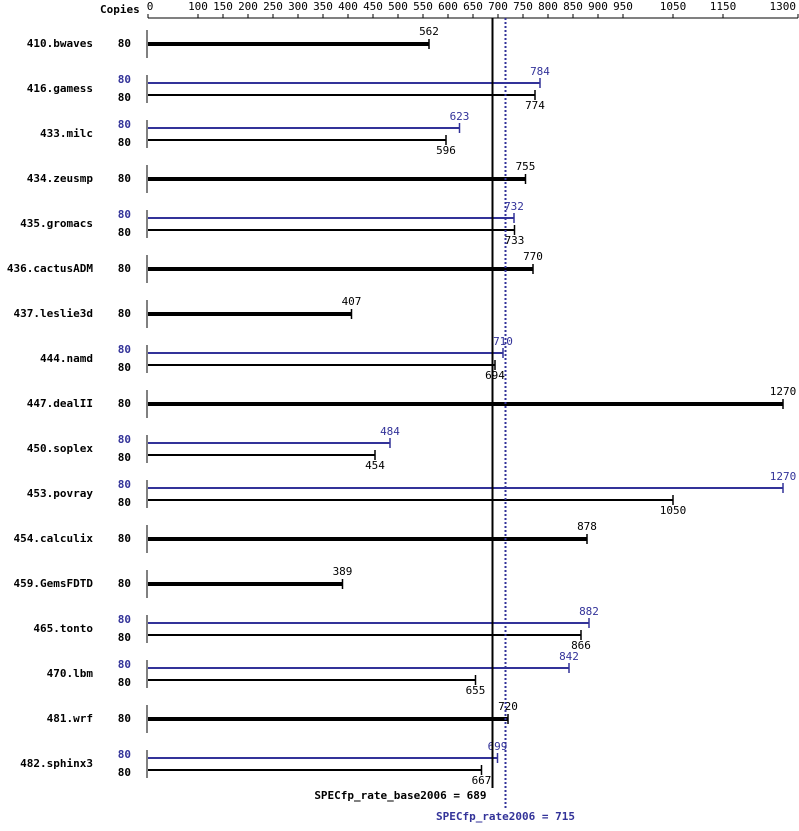 The height and width of the screenshot is (831, 799). I want to click on category-label: 437.leslie3d, so click(53, 313).